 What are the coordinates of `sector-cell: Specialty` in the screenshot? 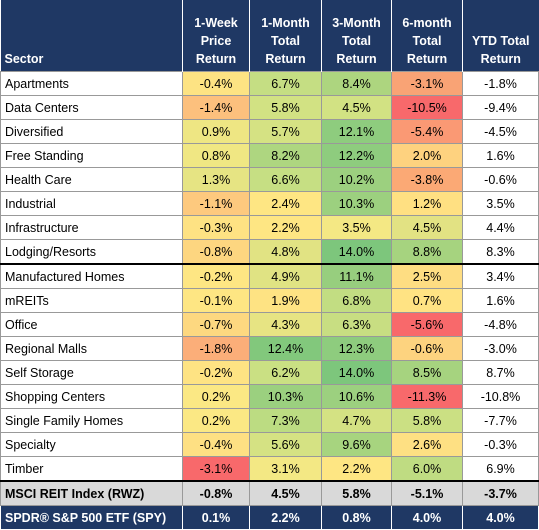 It's located at (91, 444).